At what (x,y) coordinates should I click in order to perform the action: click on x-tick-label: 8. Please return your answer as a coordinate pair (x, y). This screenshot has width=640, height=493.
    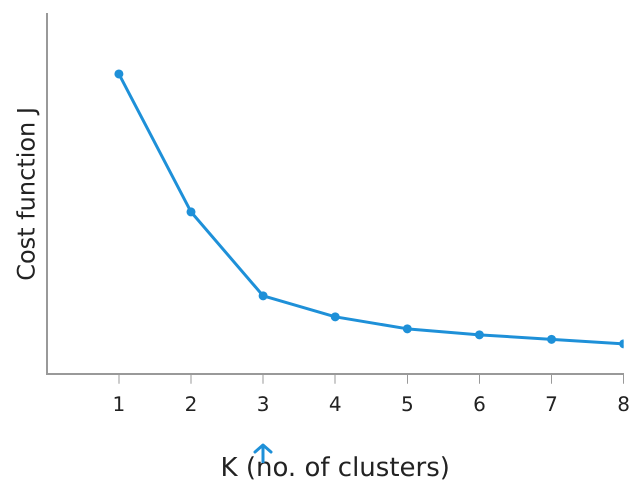
    Looking at the image, I should click on (623, 404).